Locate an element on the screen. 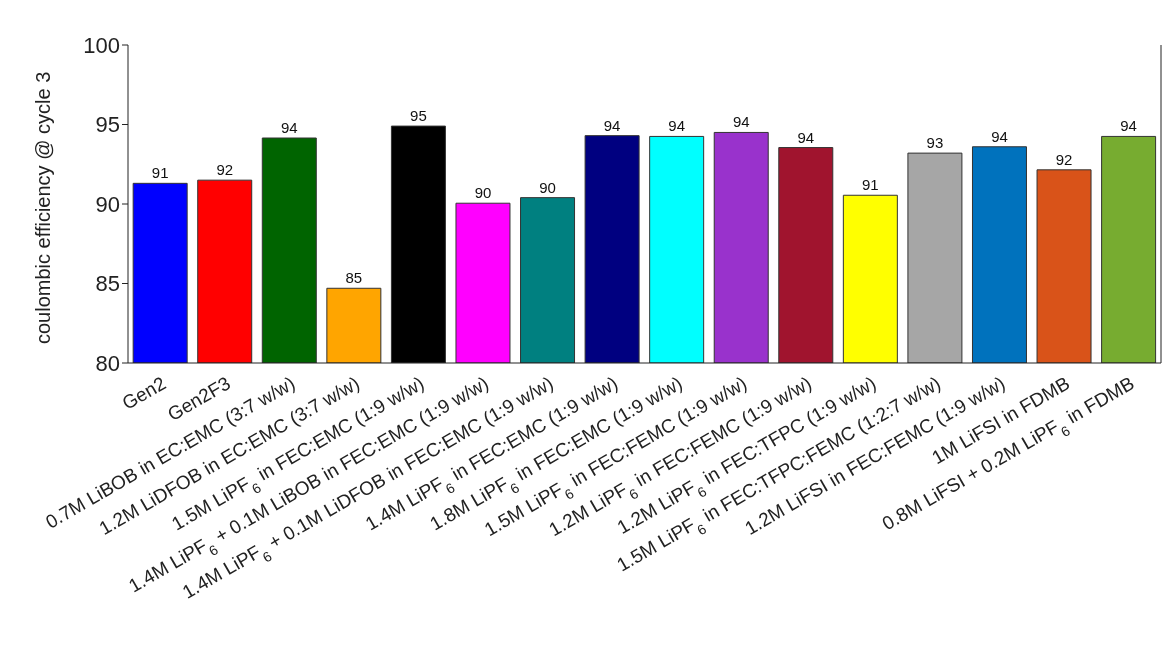 Image resolution: width=1173 pixels, height=671 pixels. y-tick-label: 100 is located at coordinates (101, 45).